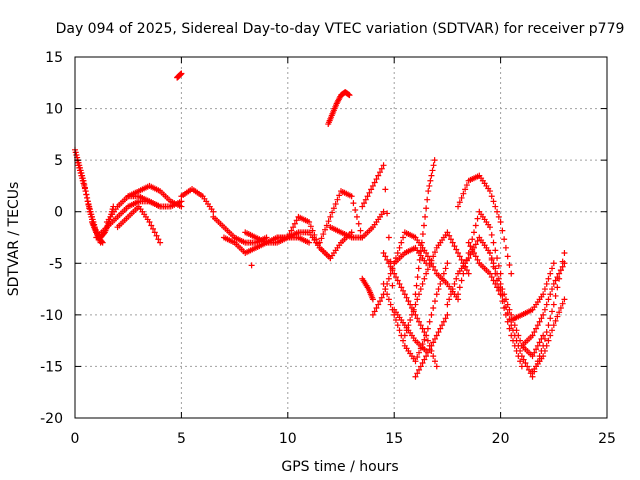 The height and width of the screenshot is (480, 640). I want to click on y-tick-label: -10, so click(51, 316).